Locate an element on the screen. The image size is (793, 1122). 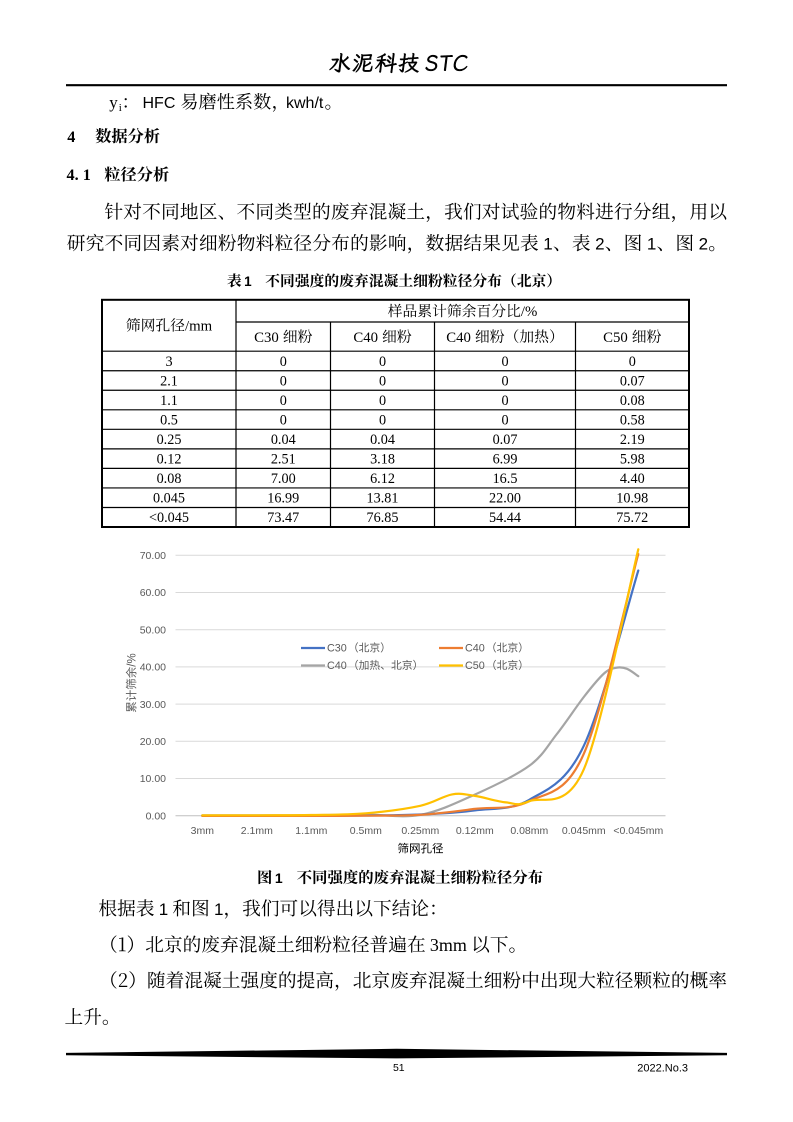
svg-text: 16.5 is located at coordinates (505, 479).